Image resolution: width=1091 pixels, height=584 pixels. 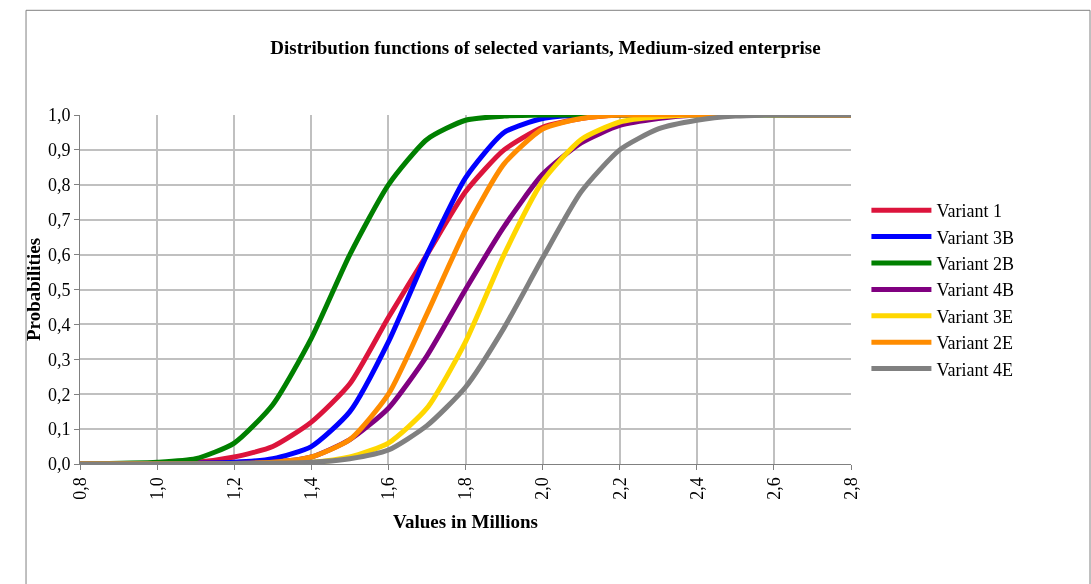 What do you see at coordinates (59, 359) in the screenshot?
I see `y-tick-label: 0,3` at bounding box center [59, 359].